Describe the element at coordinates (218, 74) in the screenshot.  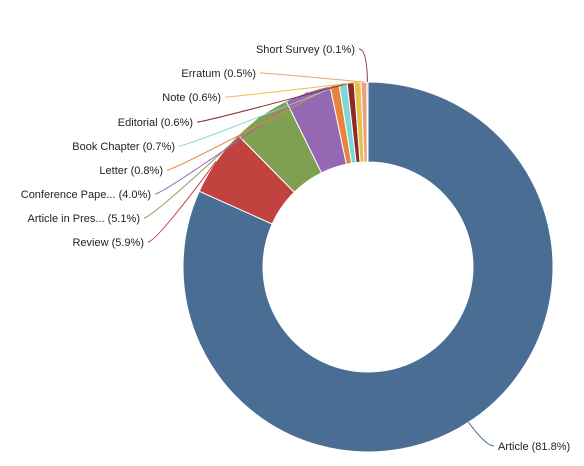
I see `label-erratum: Erratum (0.5%)` at that location.